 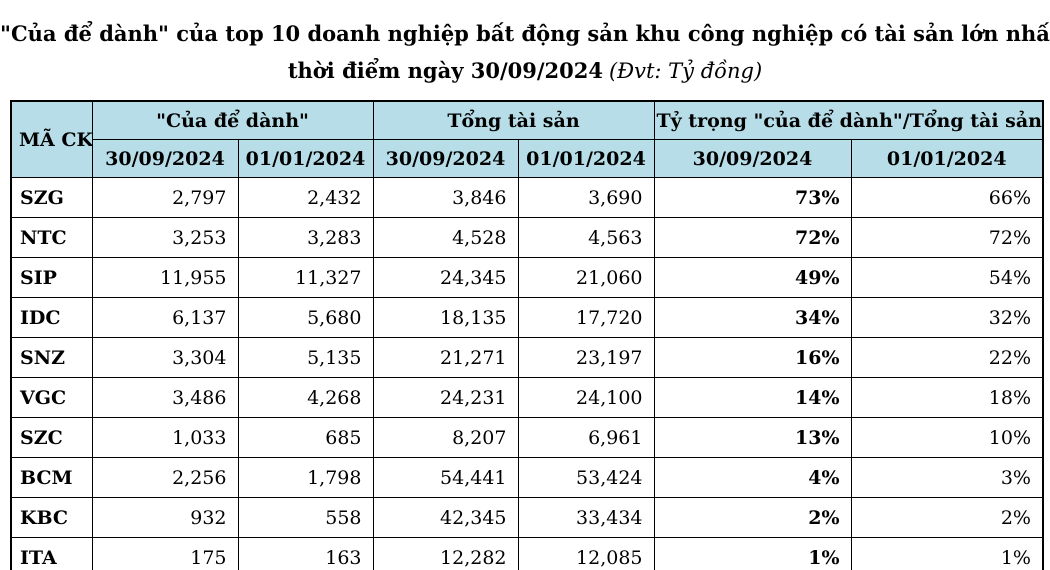 I want to click on pct-3009-cell: 49%, so click(x=752, y=277).